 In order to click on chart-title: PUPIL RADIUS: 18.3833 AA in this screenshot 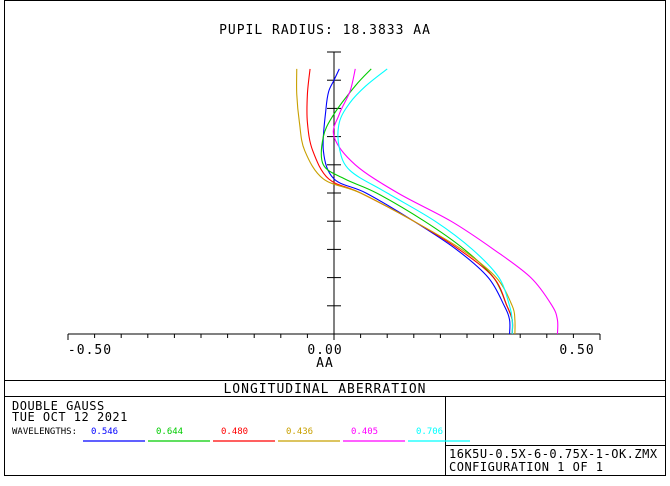, I will do `click(325, 30)`.